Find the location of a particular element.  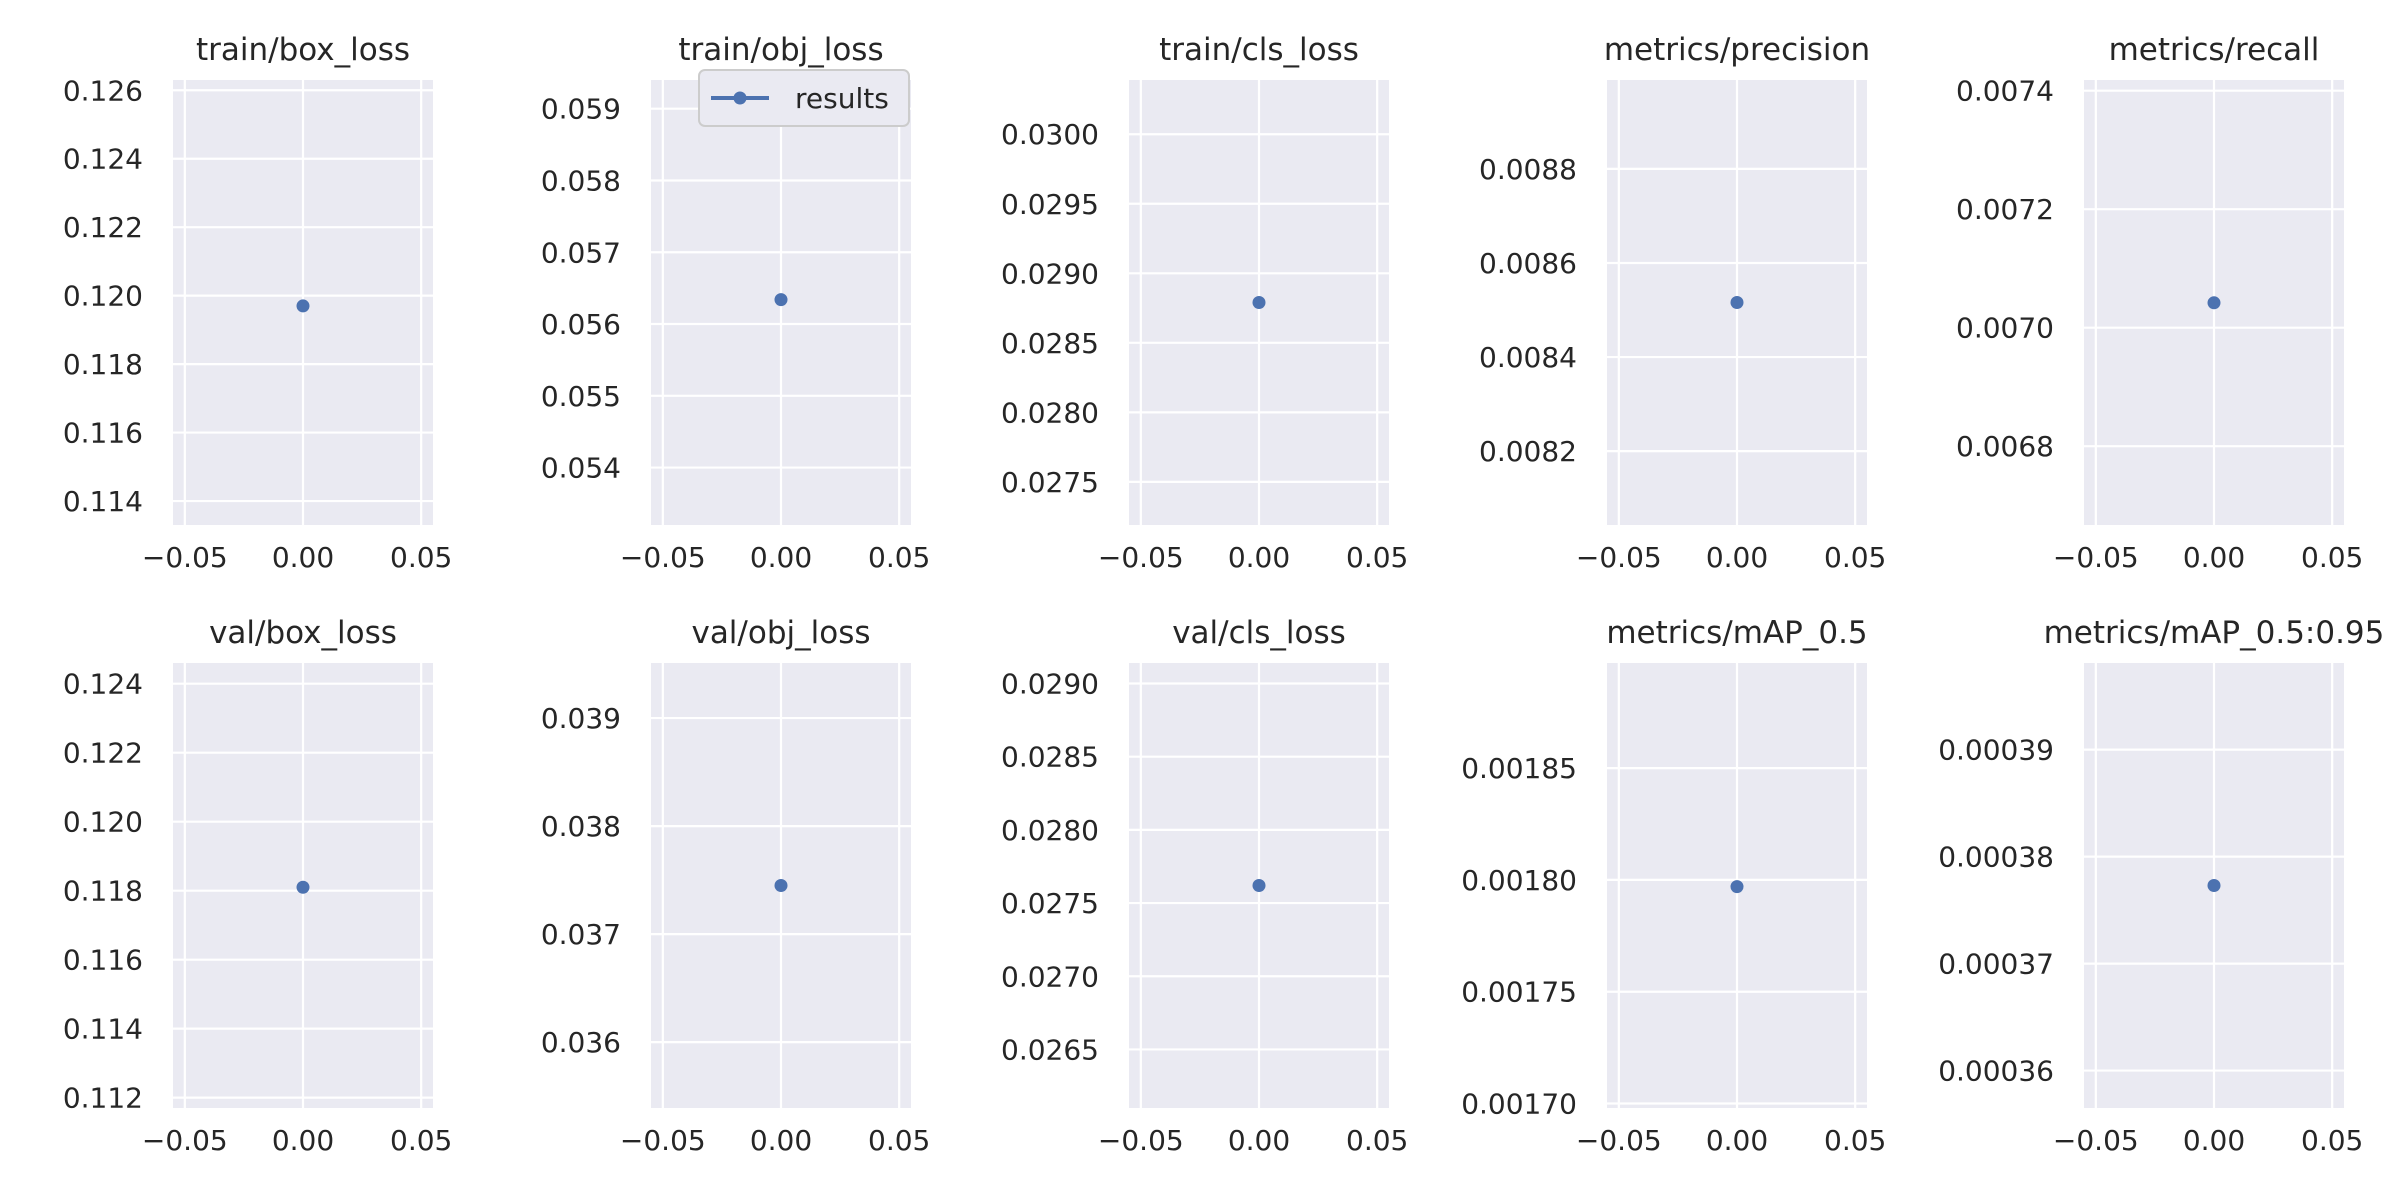

y-tick-label: 0.112 is located at coordinates (103, 1098).